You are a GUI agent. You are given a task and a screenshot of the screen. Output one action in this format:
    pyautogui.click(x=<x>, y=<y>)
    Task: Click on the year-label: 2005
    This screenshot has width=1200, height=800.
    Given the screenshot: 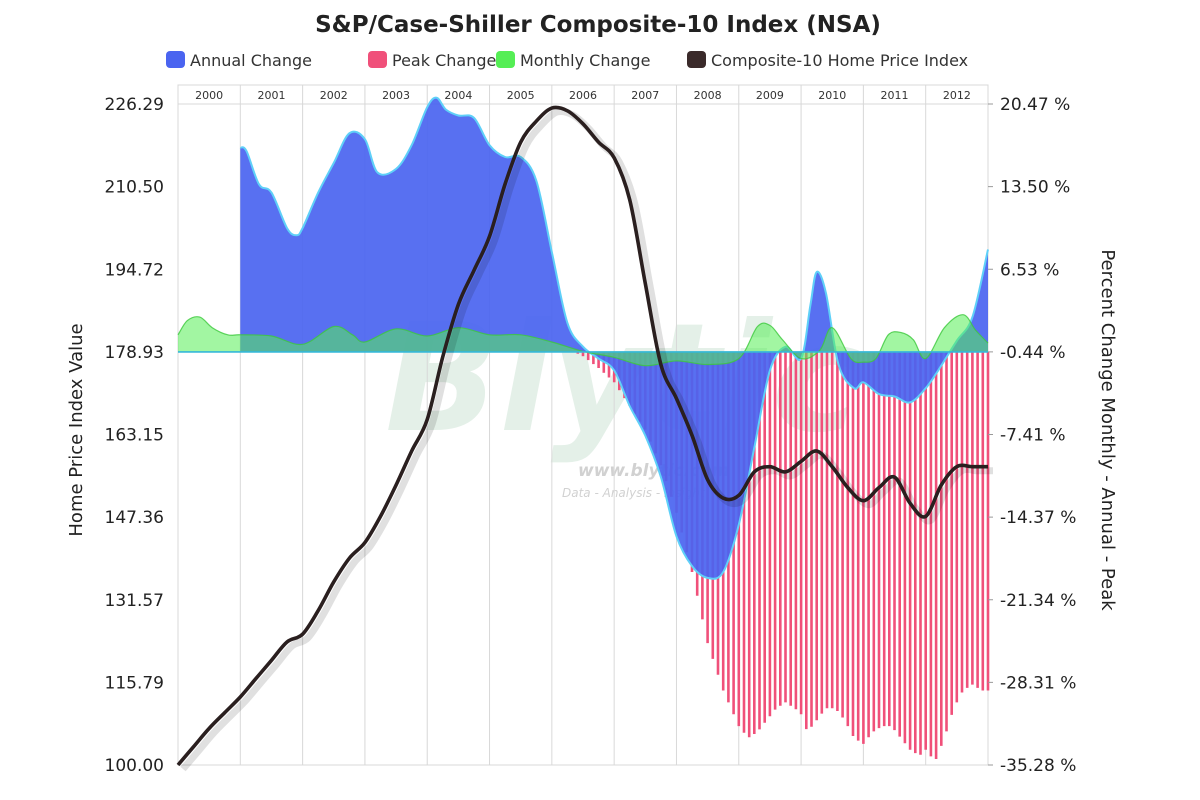 What is the action you would take?
    pyautogui.click(x=521, y=95)
    